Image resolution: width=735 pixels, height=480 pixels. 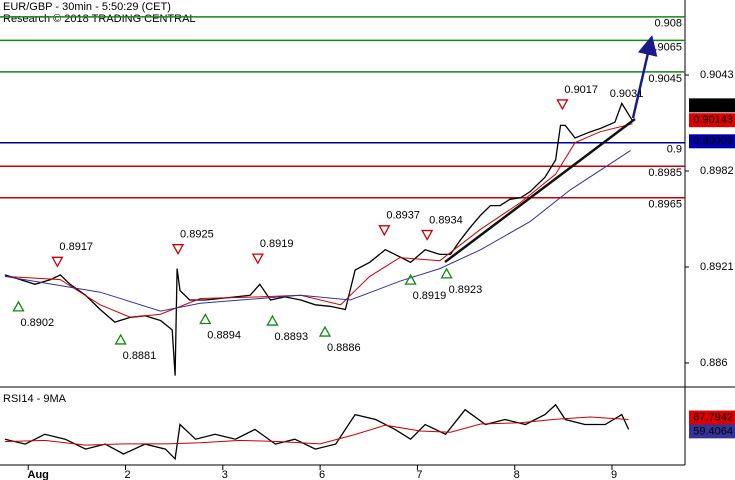 I want to click on x-tick-label: 3, so click(x=225, y=474).